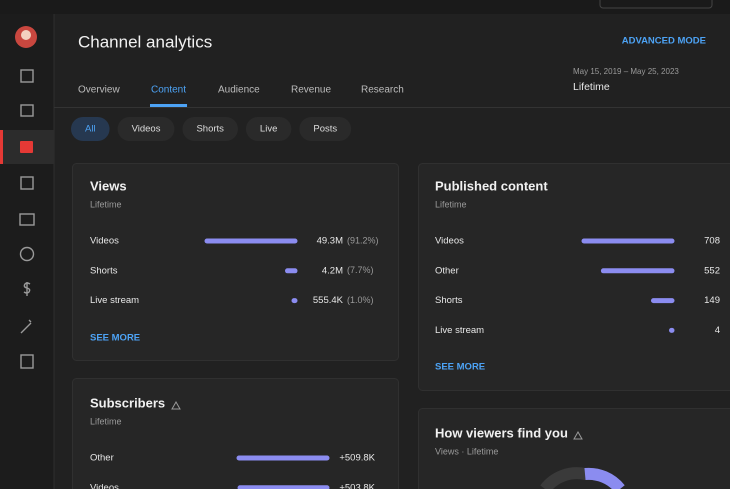 The image size is (730, 489). What do you see at coordinates (311, 90) in the screenshot?
I see `tab: Revenue` at bounding box center [311, 90].